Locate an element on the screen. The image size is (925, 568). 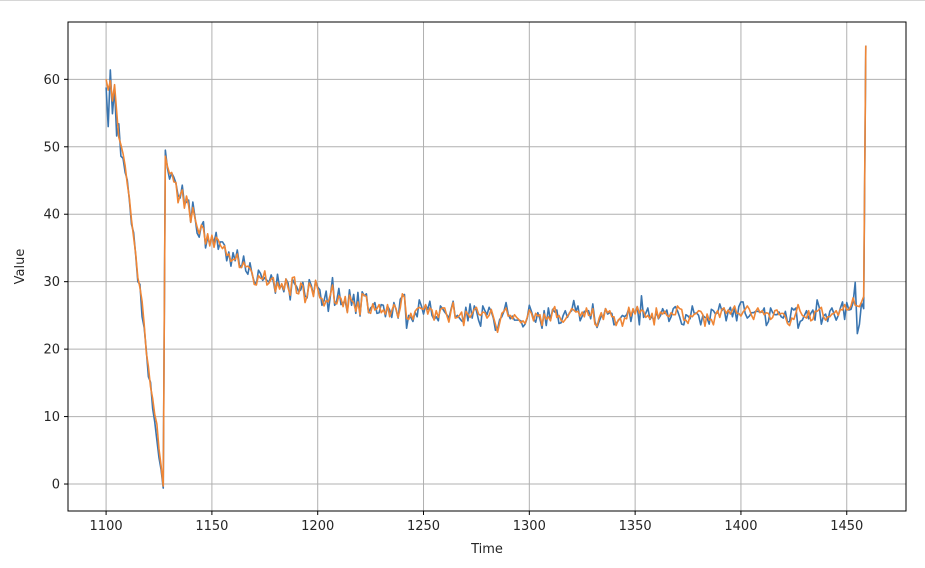
x-axis-label: Time is located at coordinates (486, 549).